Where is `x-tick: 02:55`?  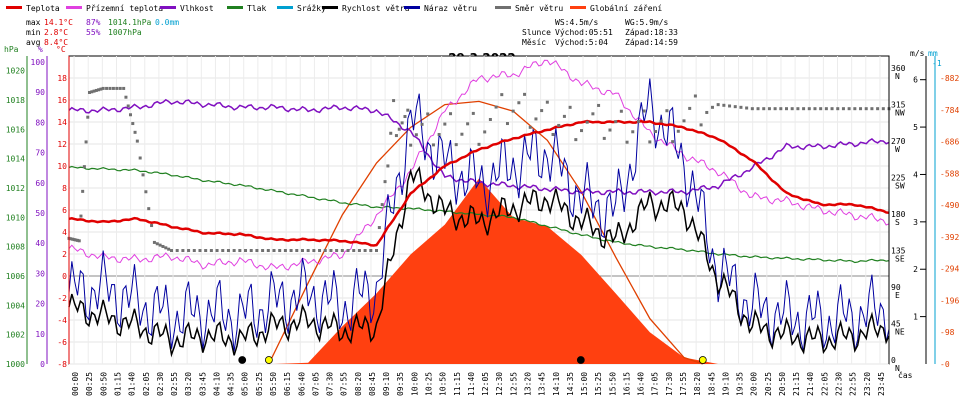
x-tick: 02:55 is located at coordinates (174, 384).